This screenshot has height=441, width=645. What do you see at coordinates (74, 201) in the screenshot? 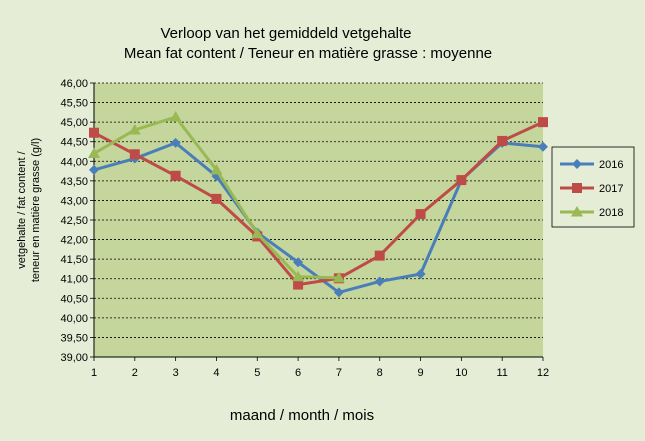
I see `y-tick-label: 43,00` at bounding box center [74, 201].